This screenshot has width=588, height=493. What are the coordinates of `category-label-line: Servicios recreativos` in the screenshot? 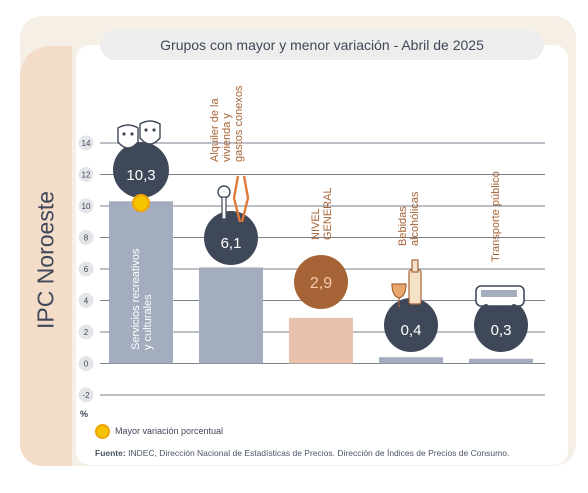 It's located at (136, 299).